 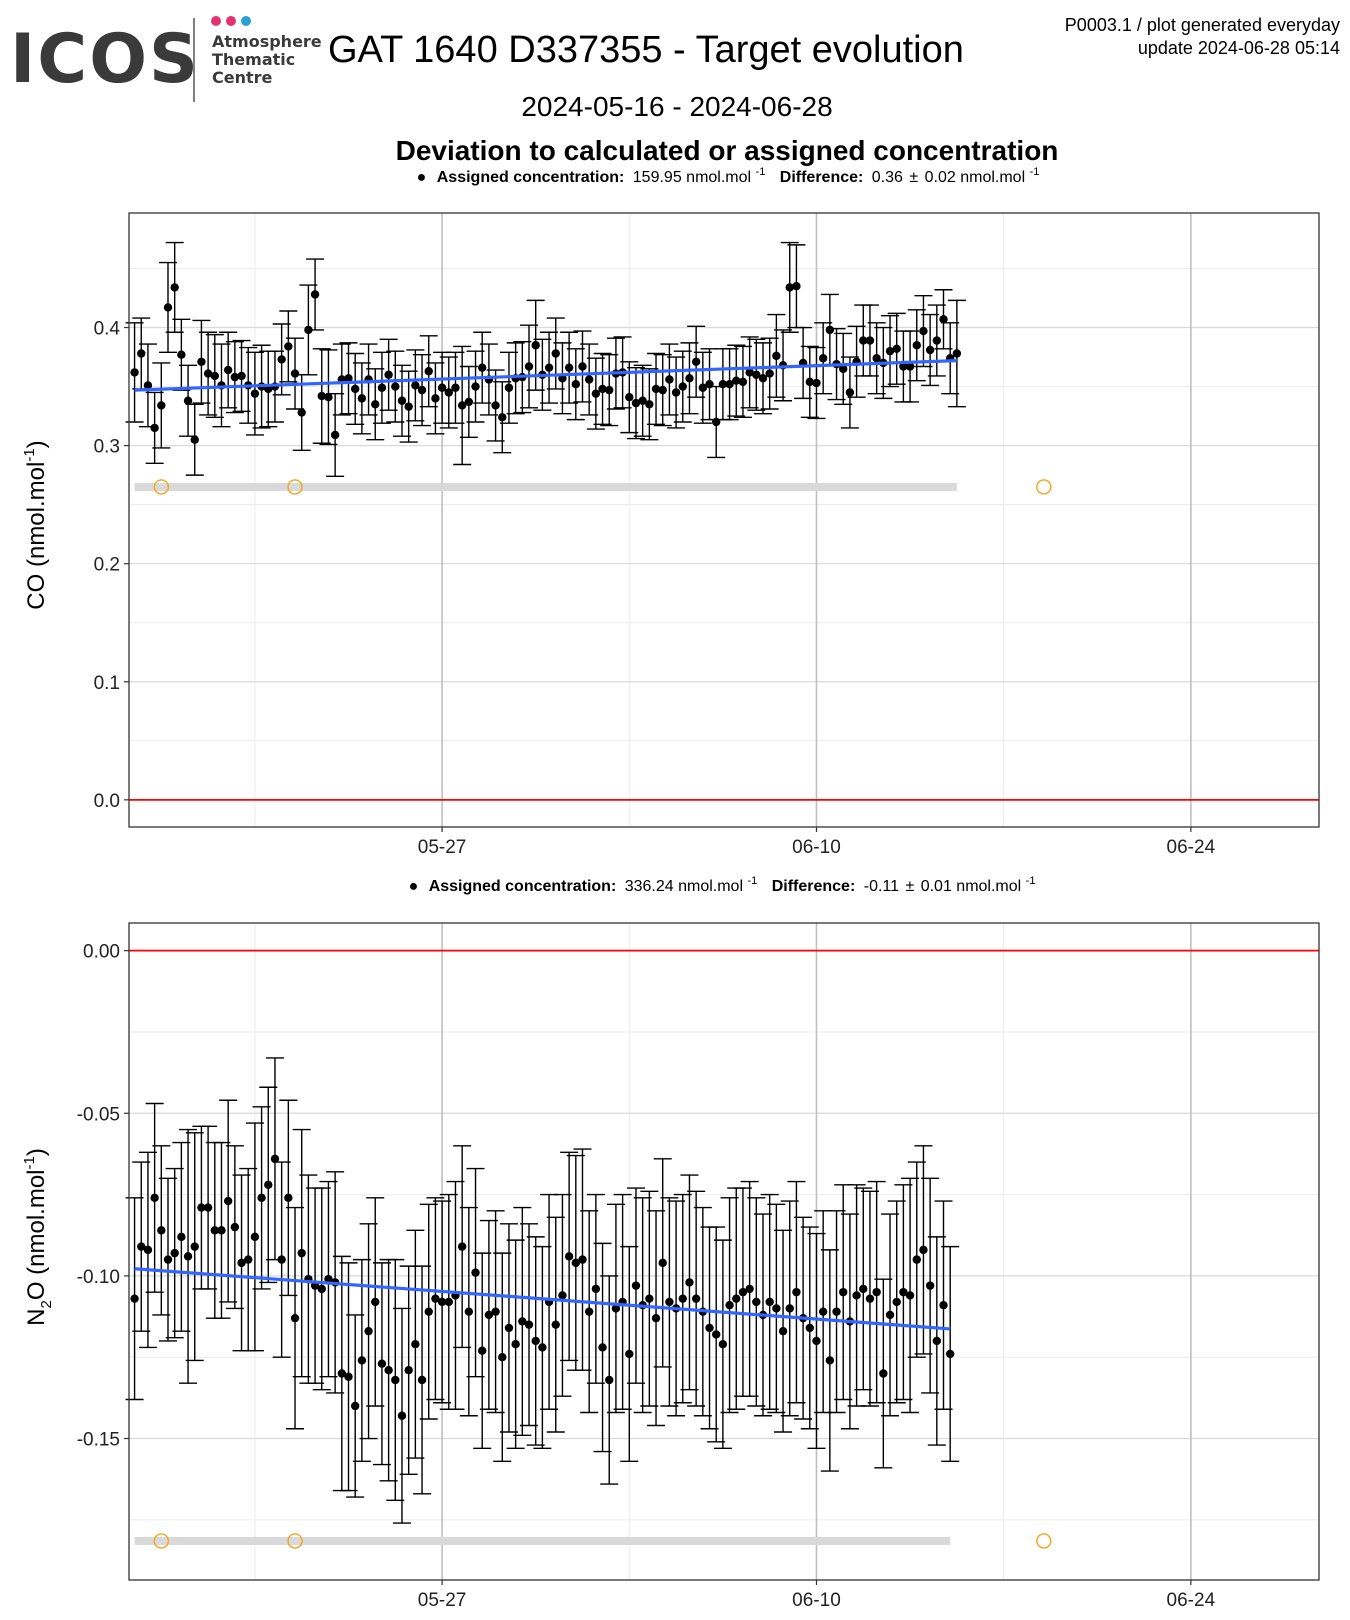 I want to click on co-diff-label: Difference:, so click(x=822, y=177).